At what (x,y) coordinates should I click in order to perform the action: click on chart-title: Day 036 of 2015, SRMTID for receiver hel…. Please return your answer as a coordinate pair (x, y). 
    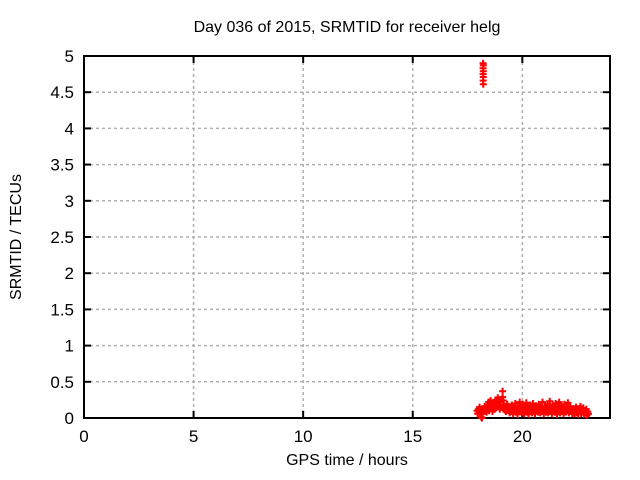
    Looking at the image, I should click on (347, 27).